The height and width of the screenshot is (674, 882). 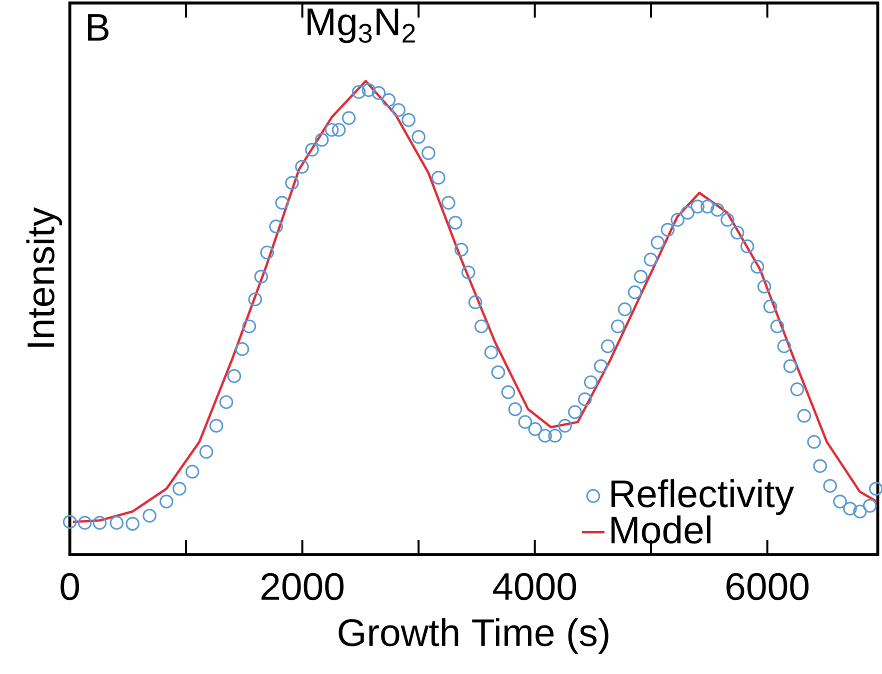 I want to click on x-tick-label: 4000, so click(x=534, y=586).